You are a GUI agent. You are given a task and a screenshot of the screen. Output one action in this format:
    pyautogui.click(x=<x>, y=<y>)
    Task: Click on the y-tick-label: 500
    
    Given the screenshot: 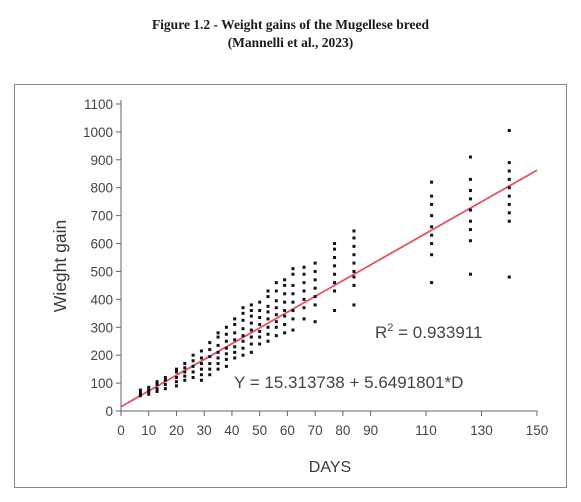 What is the action you would take?
    pyautogui.click(x=101, y=271)
    